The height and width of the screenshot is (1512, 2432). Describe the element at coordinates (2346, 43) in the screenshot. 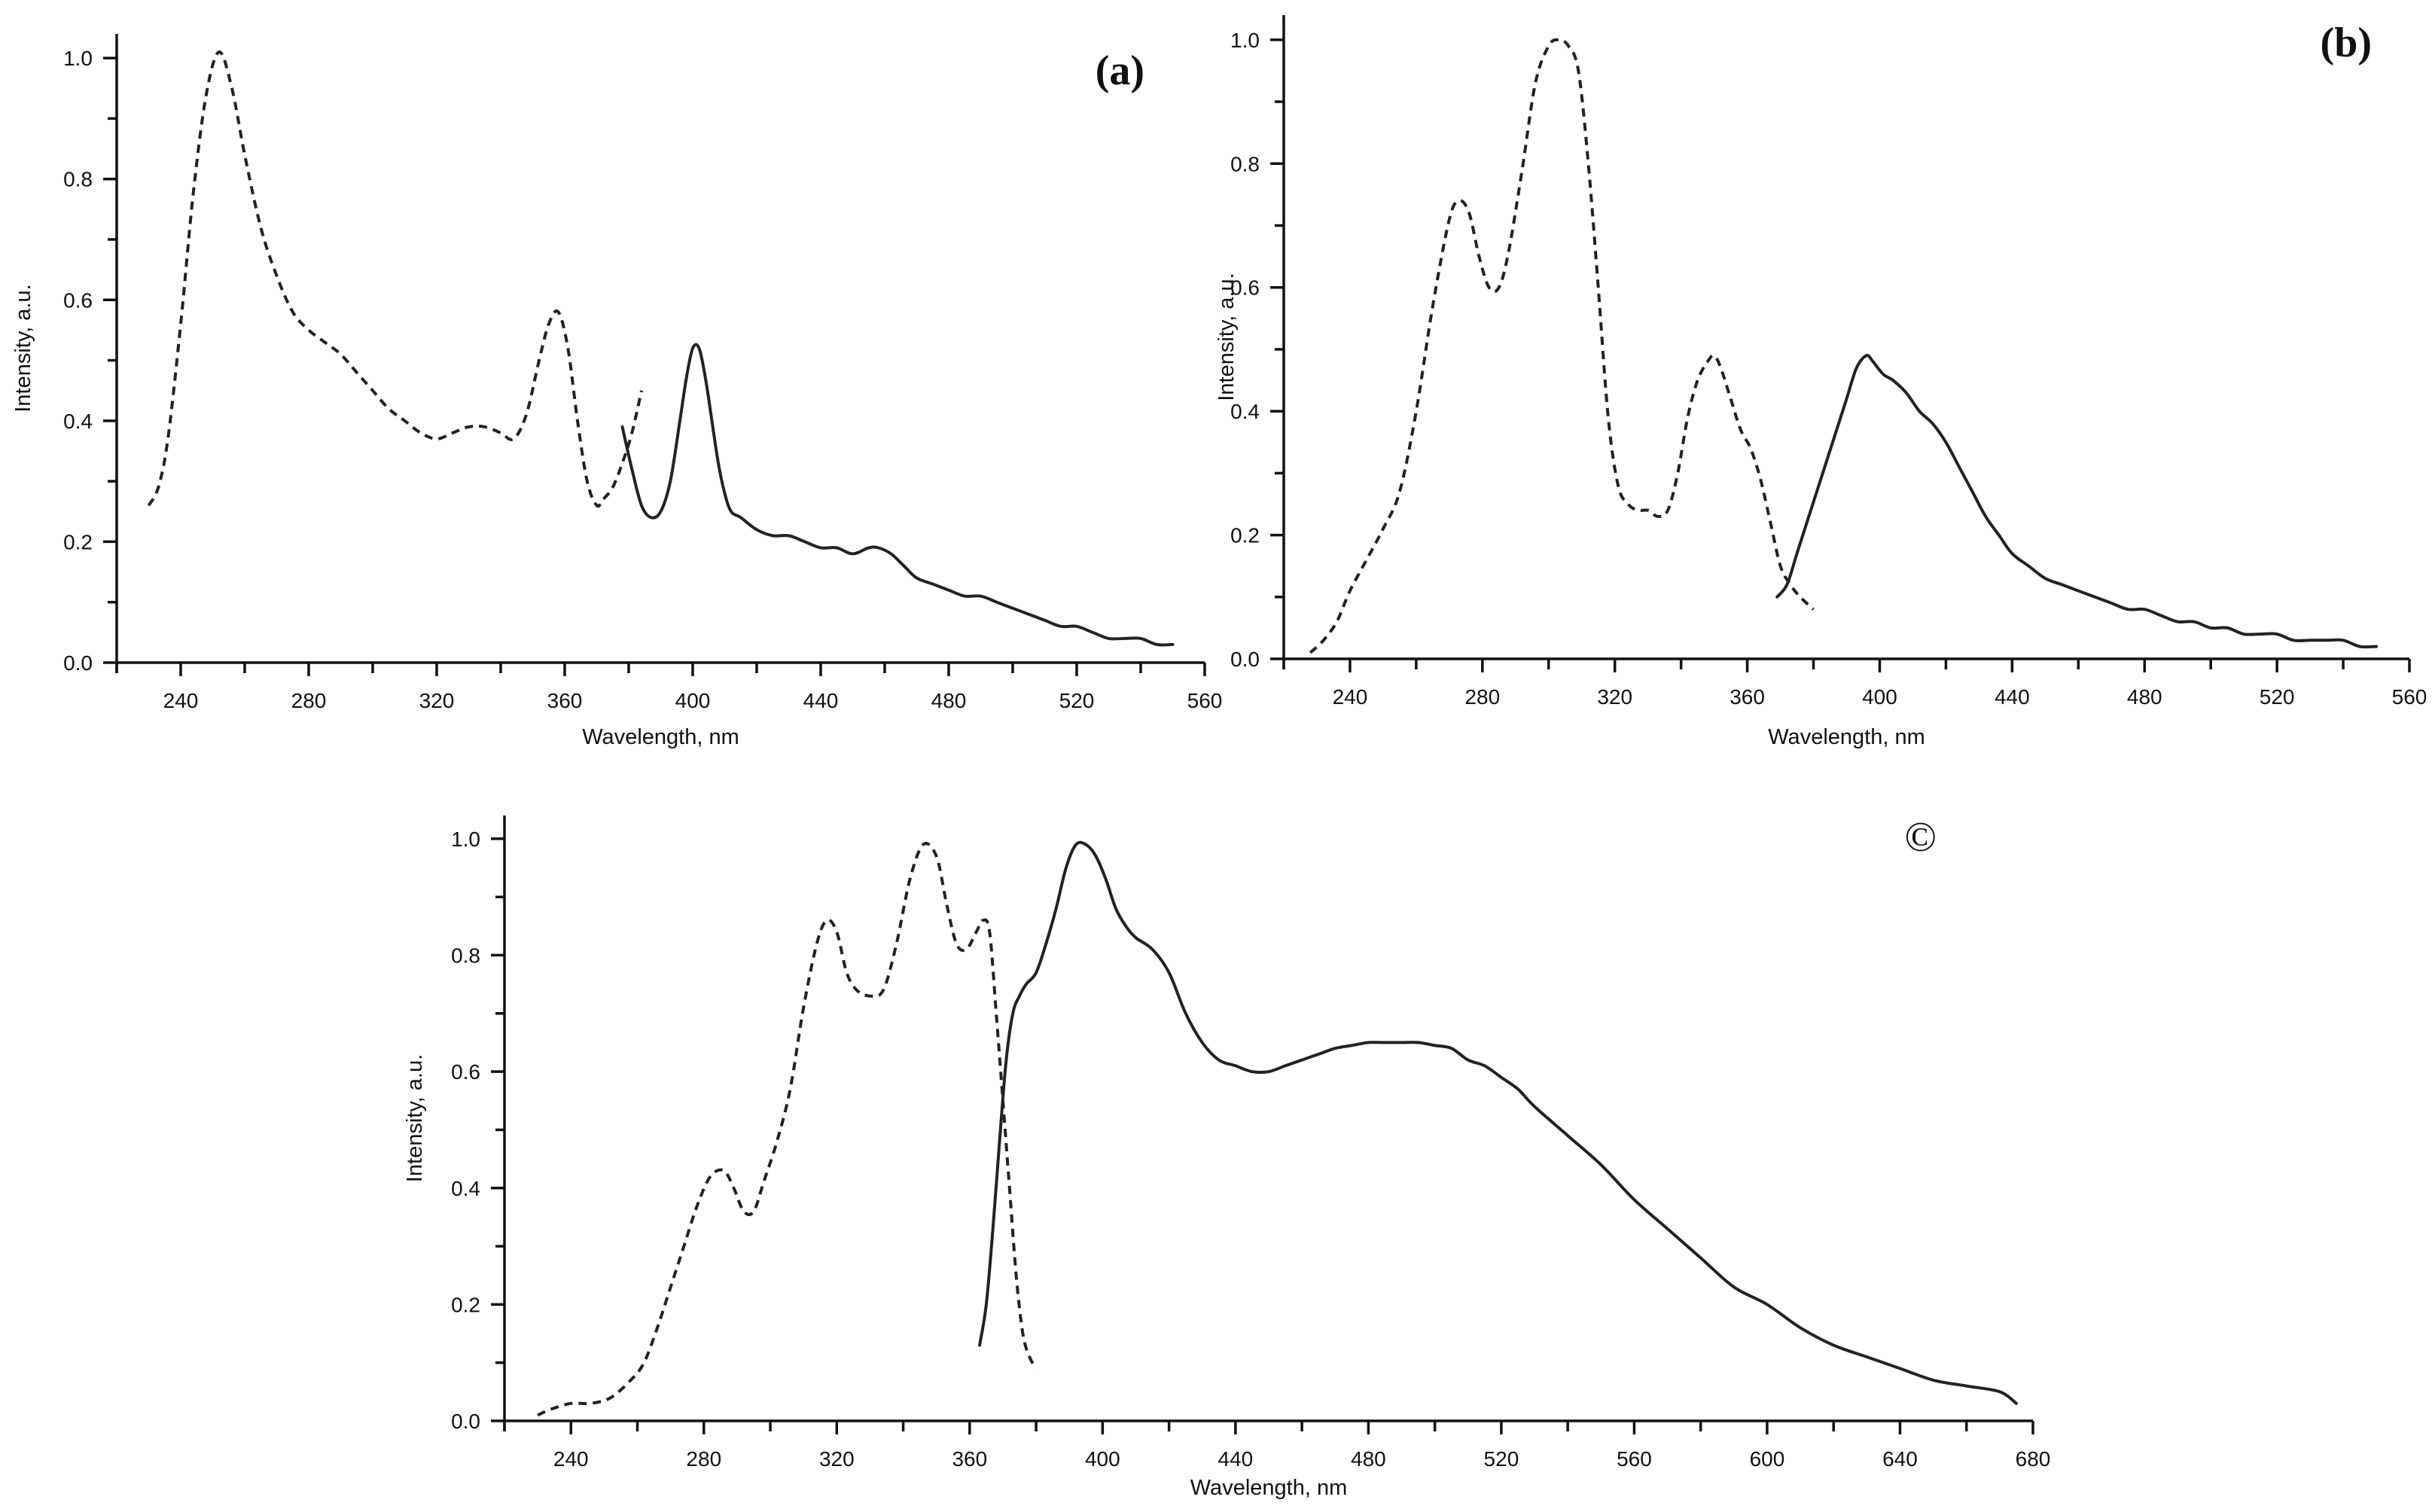

I see `panel-label: (b)` at that location.